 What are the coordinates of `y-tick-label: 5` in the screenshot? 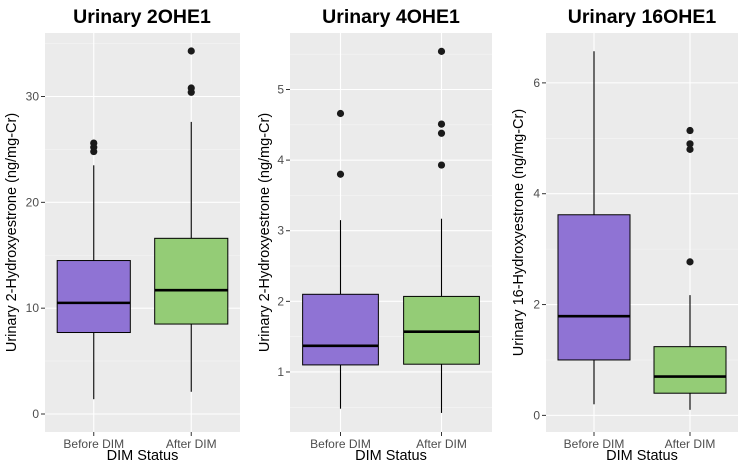 It's located at (280, 89).